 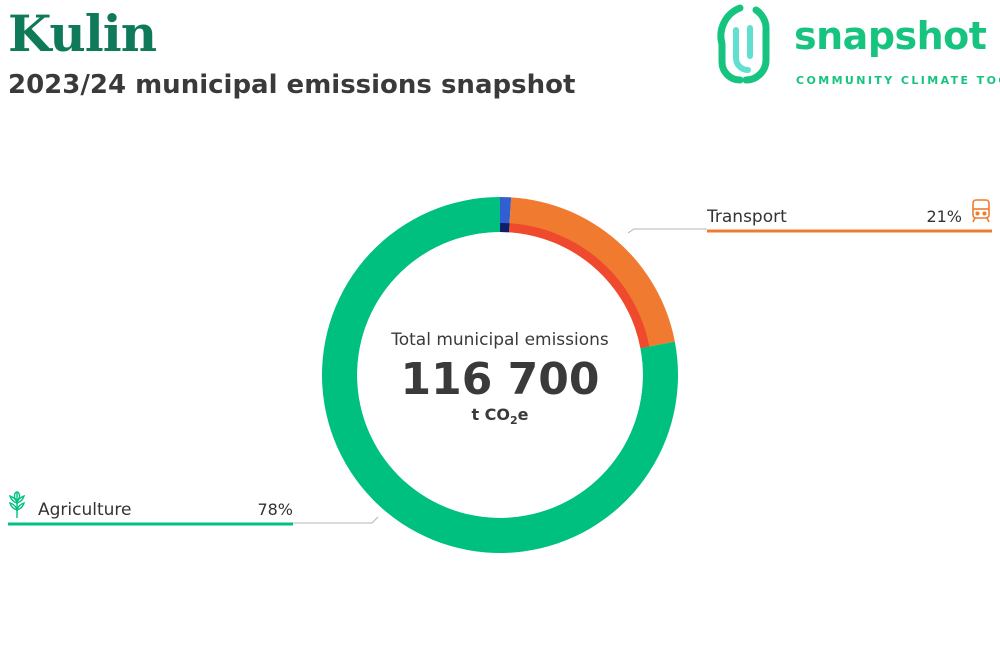 I want to click on page-title: Kulin, so click(x=82, y=33).